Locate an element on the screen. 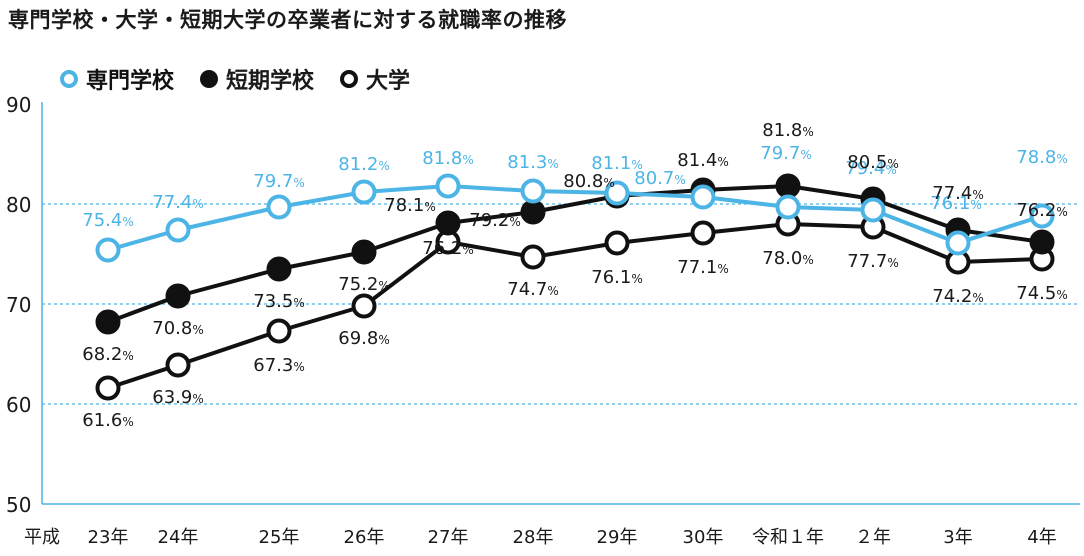 The width and height of the screenshot is (1084, 556). data-label-senmon: 79.4% is located at coordinates (870, 168).